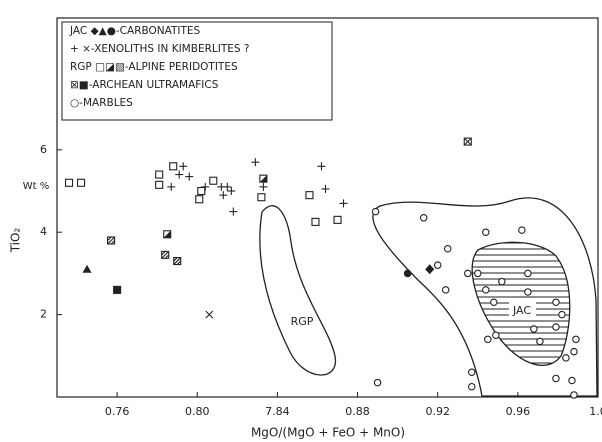  I want to click on y-axis-label: TiO₂, so click(16, 241).